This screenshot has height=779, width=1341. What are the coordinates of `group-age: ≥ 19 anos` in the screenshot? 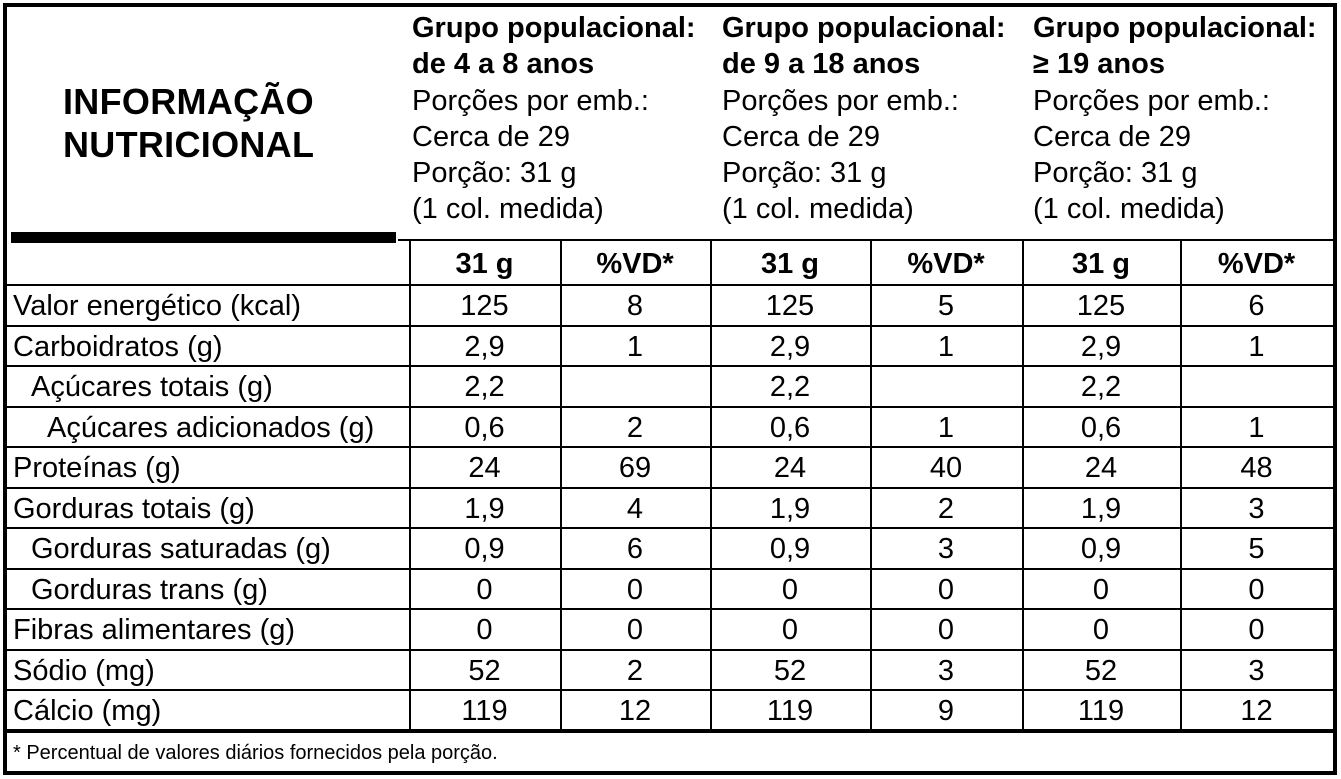 It's located at (1099, 64).